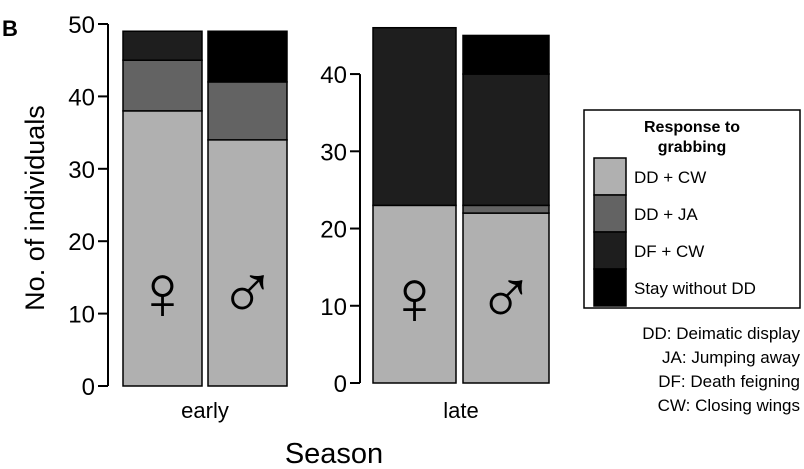  Describe the element at coordinates (669, 251) in the screenshot. I see `legend-label-df-cw: DF + CW` at that location.